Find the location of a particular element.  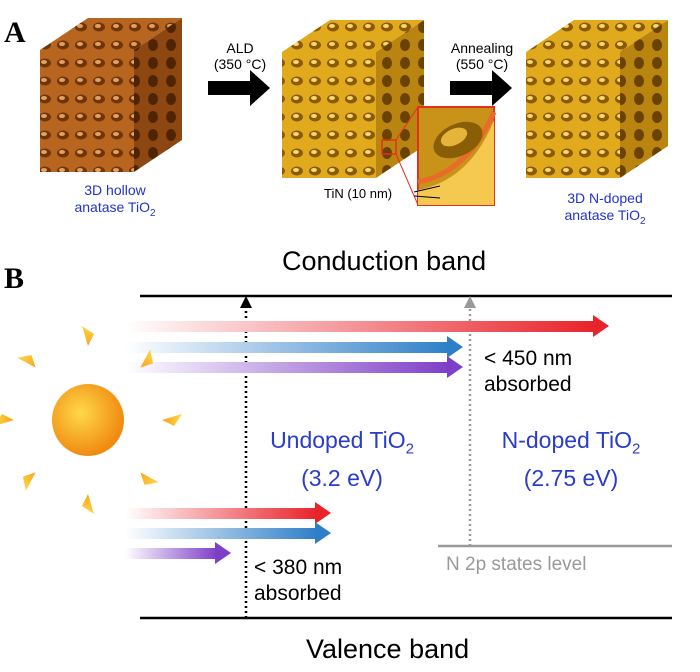

panel-b-label: B is located at coordinates (14, 278).